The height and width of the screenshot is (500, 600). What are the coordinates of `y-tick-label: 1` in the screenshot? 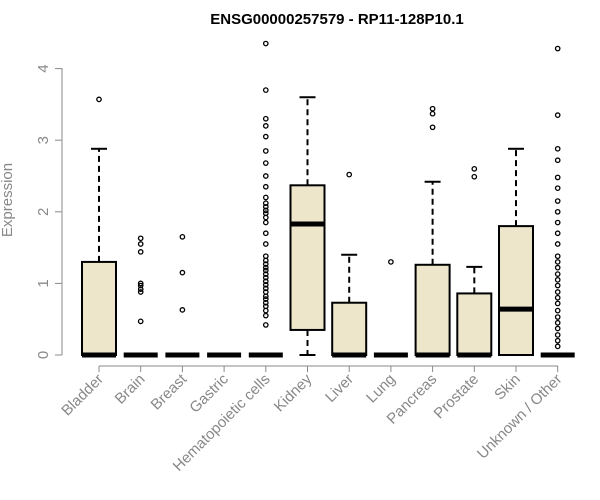 It's located at (43, 283).